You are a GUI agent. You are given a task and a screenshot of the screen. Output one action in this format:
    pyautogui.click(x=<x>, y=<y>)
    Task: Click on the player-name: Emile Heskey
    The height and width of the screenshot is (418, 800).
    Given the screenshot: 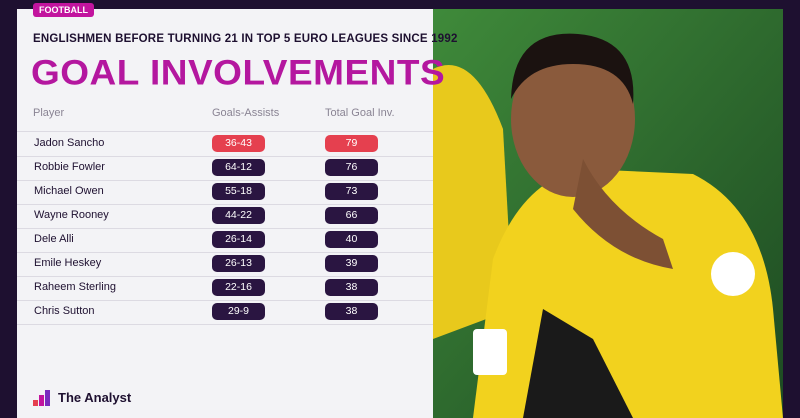 What is the action you would take?
    pyautogui.click(x=68, y=263)
    